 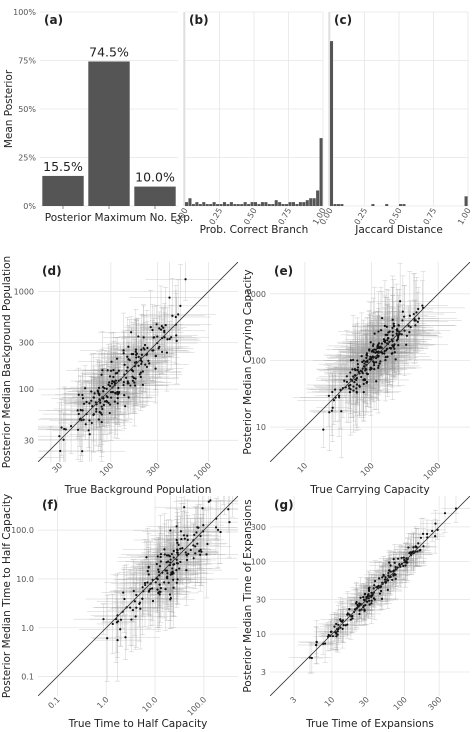 I want to click on x-axis-label: True Background Population, so click(x=138, y=490).